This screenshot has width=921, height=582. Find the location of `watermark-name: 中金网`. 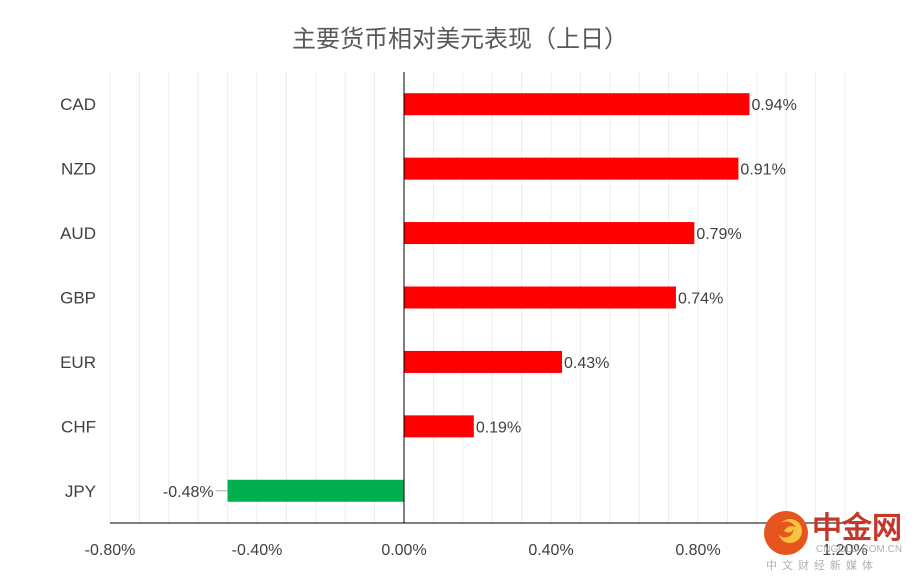

watermark-name: 中金网 is located at coordinates (857, 528).